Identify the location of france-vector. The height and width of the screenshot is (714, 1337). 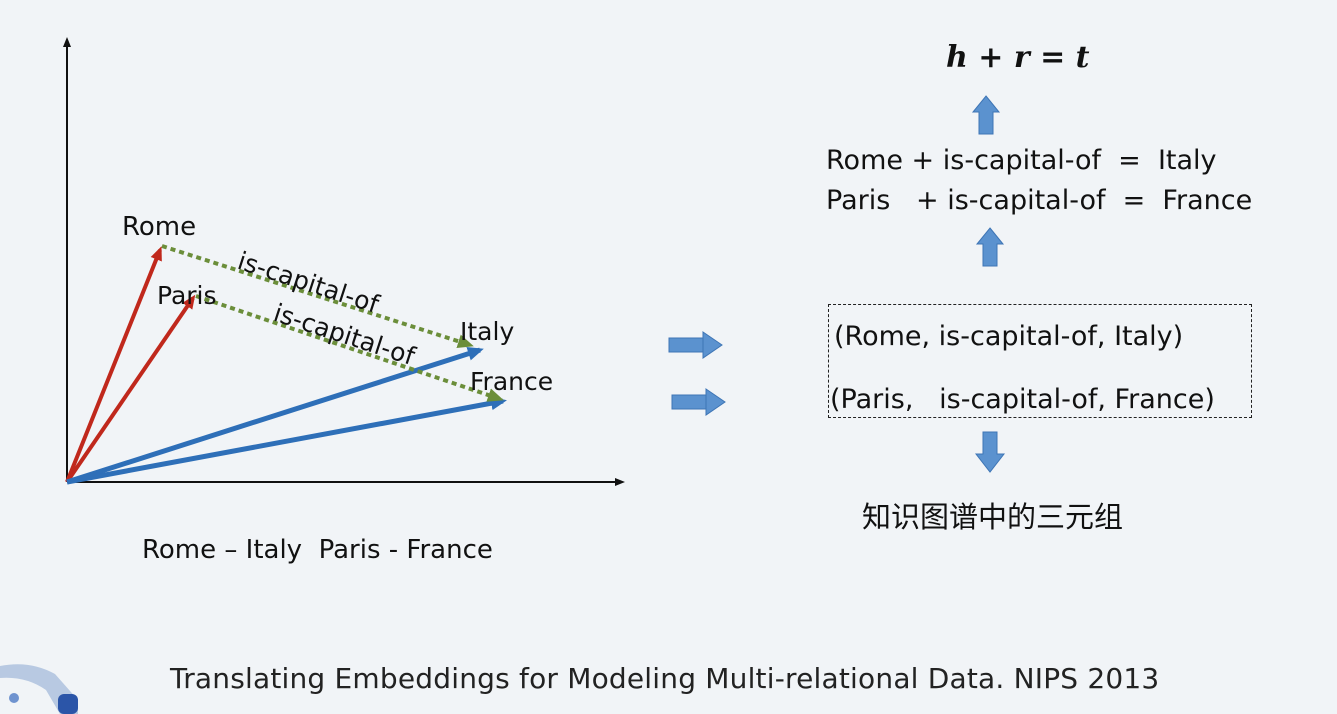
(286, 440).